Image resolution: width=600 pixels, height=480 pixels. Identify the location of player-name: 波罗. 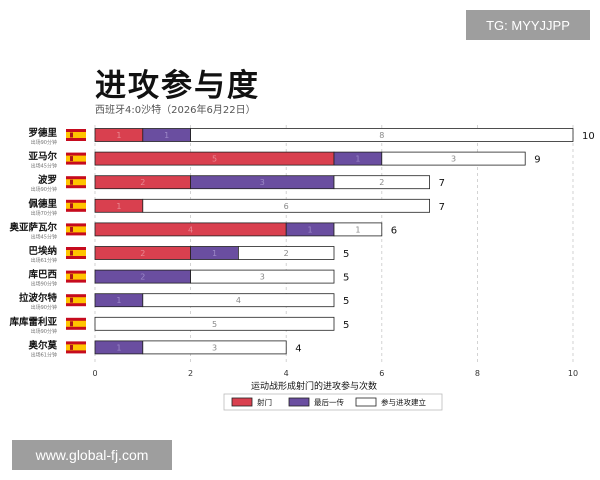
(47, 180).